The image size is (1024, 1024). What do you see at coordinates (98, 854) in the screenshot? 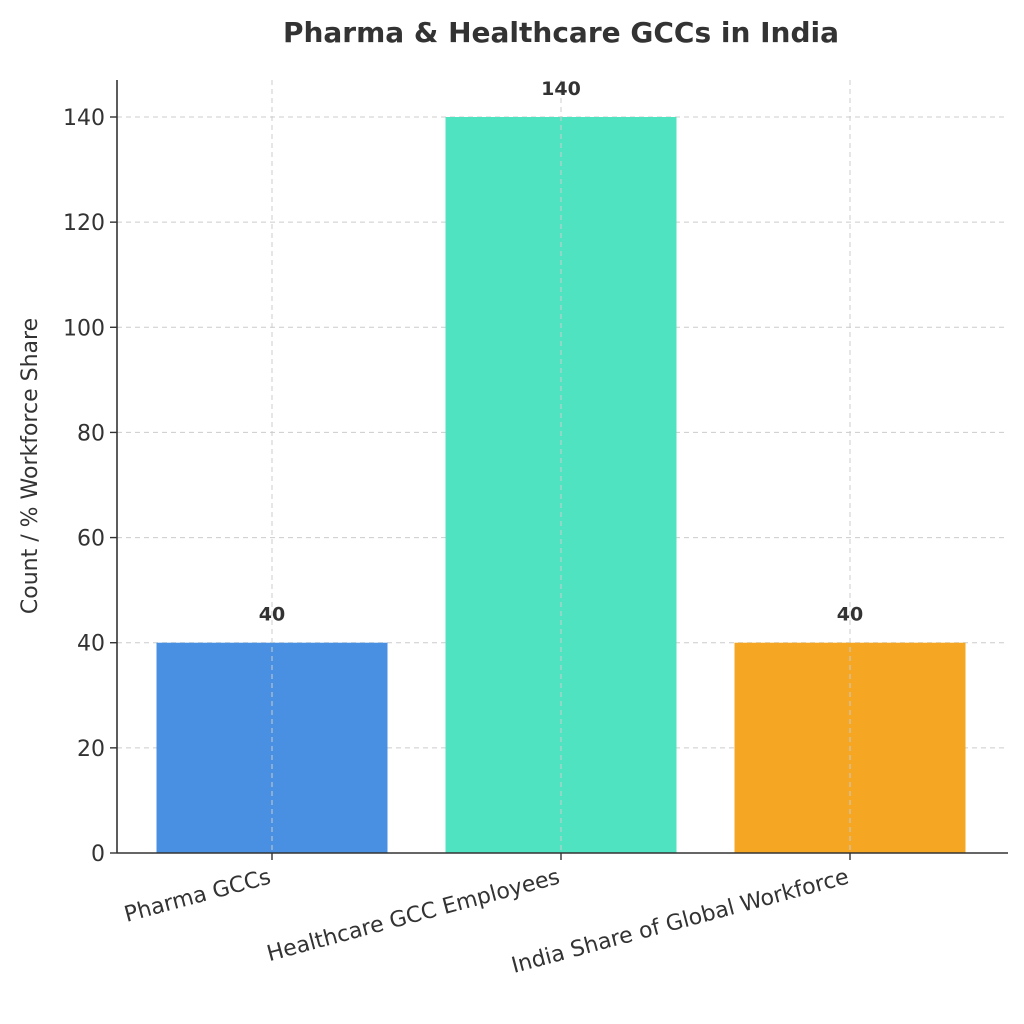
I see `y-tick-label: 0` at bounding box center [98, 854].